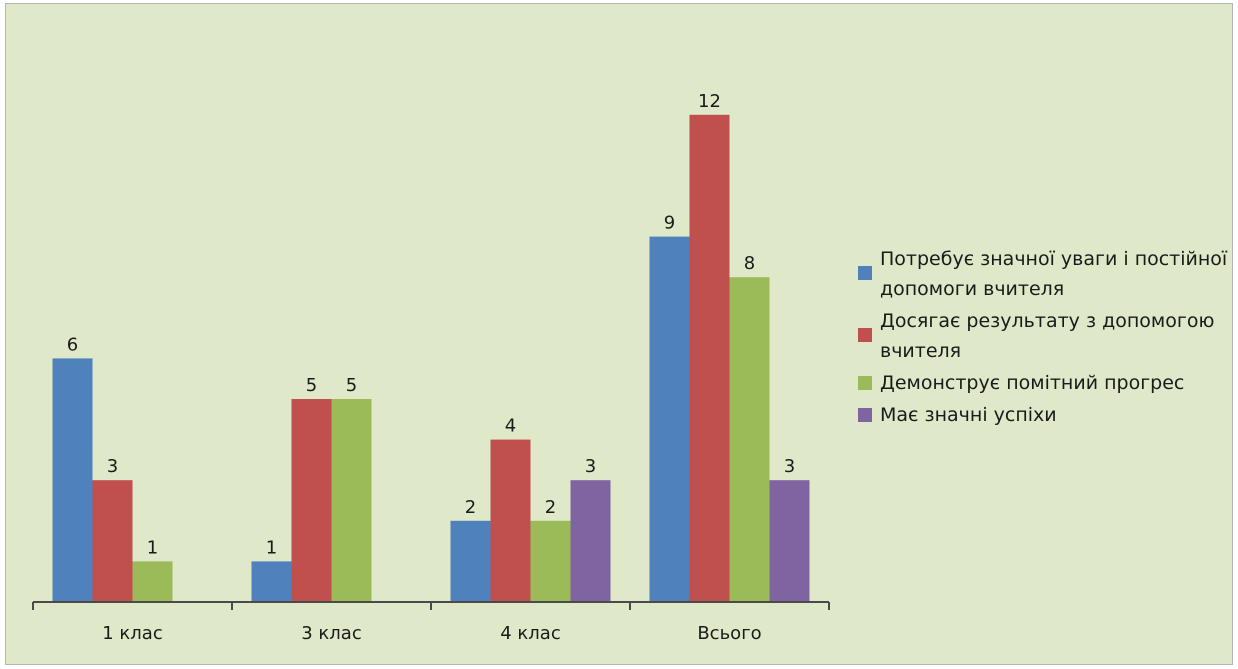  I want to click on data-label-series-1-4: 9, so click(669, 223).